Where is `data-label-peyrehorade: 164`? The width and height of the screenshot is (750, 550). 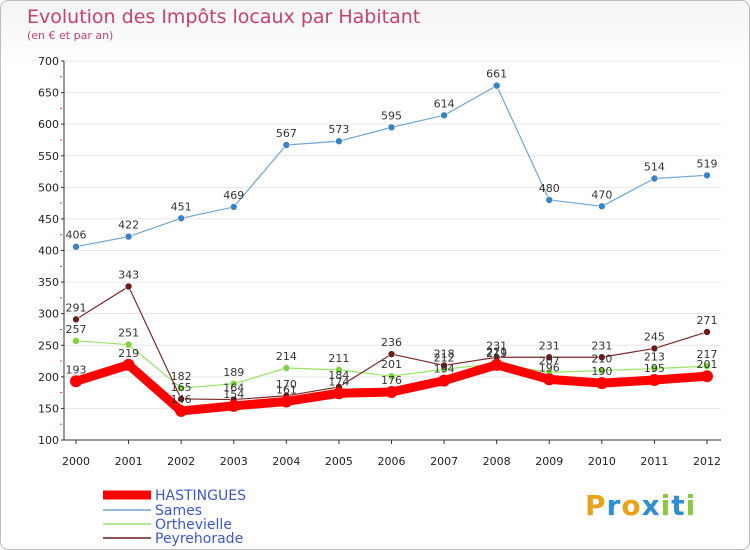 data-label-peyrehorade: 164 is located at coordinates (233, 388).